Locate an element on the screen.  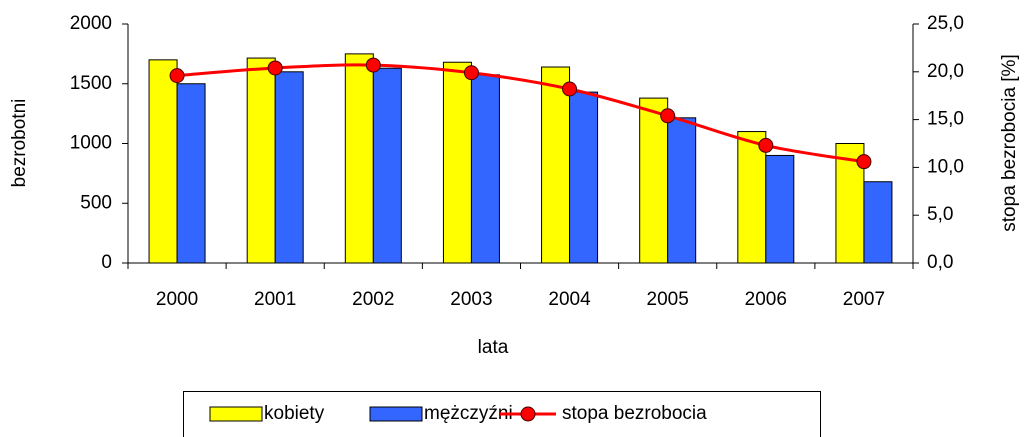
y2-tick-label: 15,0 is located at coordinates (945, 119).